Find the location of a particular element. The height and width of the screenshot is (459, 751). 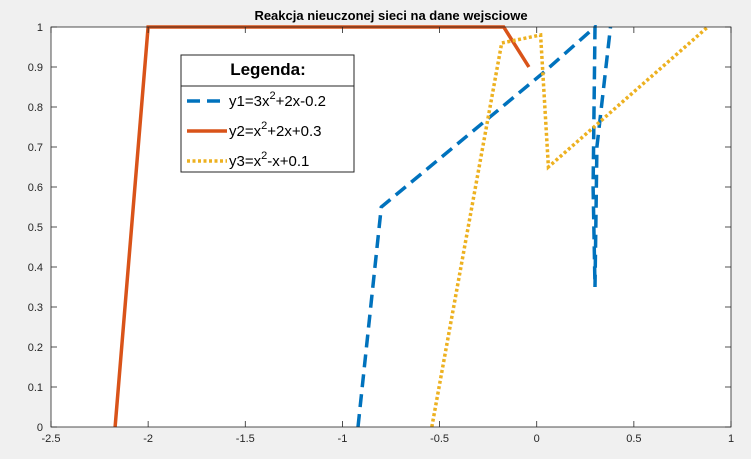

y-tick-label: 0.7 is located at coordinates (35, 148).